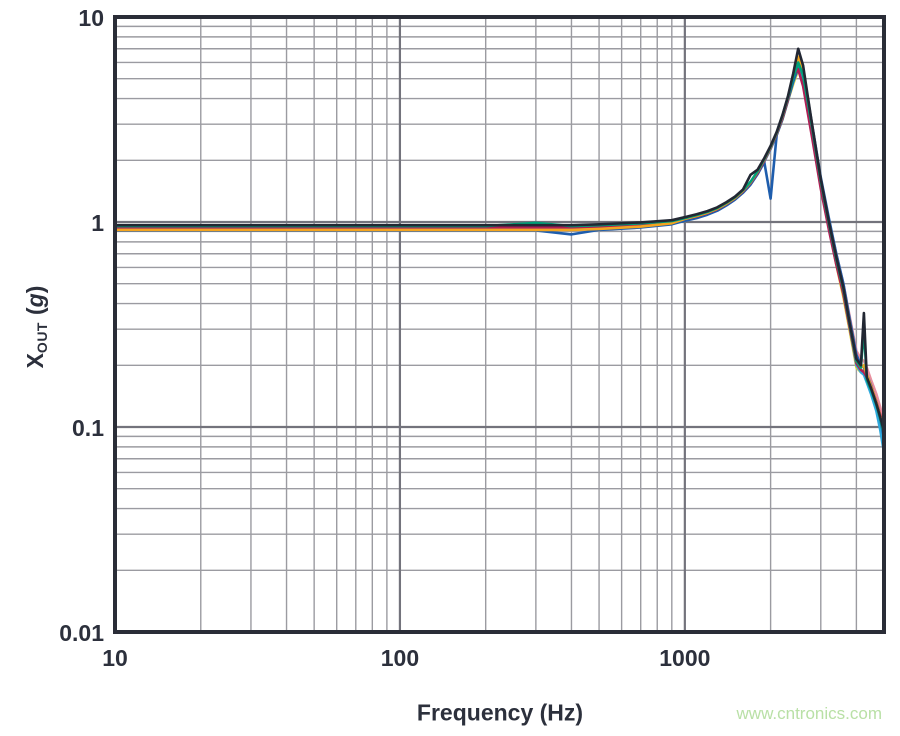  What do you see at coordinates (88, 428) in the screenshot?
I see `y-tick-label-0.1: 0.1` at bounding box center [88, 428].